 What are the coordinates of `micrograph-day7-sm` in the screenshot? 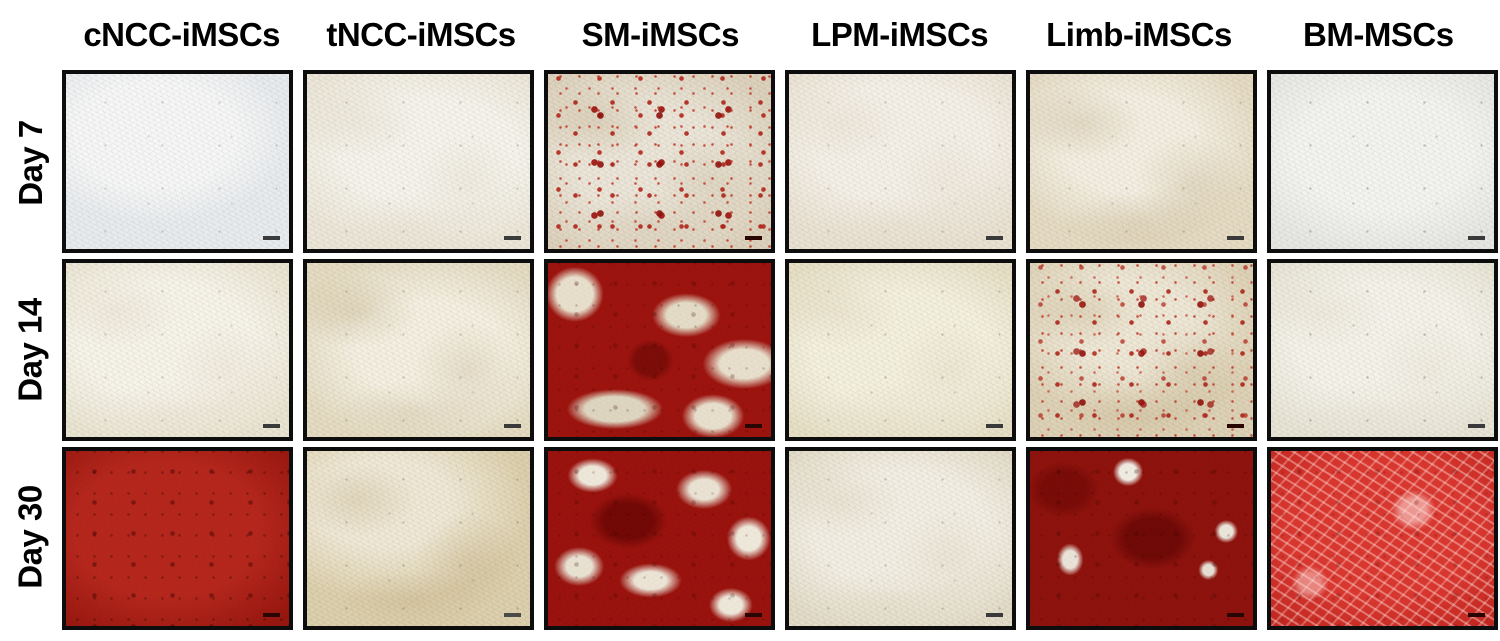 It's located at (659, 161).